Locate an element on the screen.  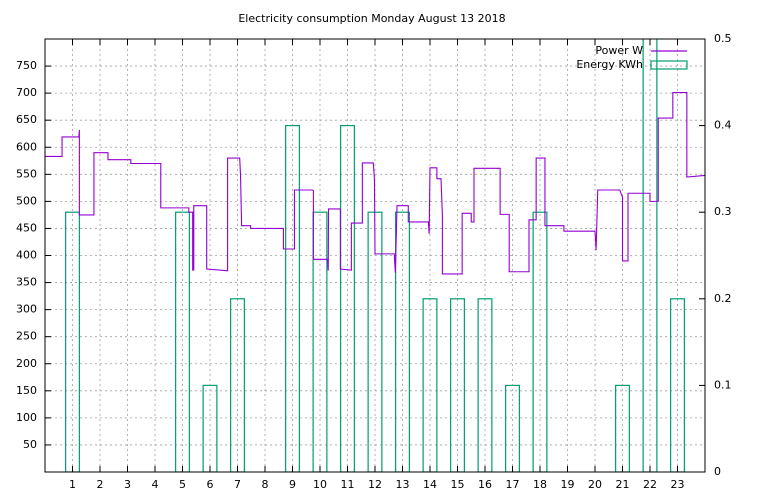
x-tick-label: 5 is located at coordinates (182, 484).